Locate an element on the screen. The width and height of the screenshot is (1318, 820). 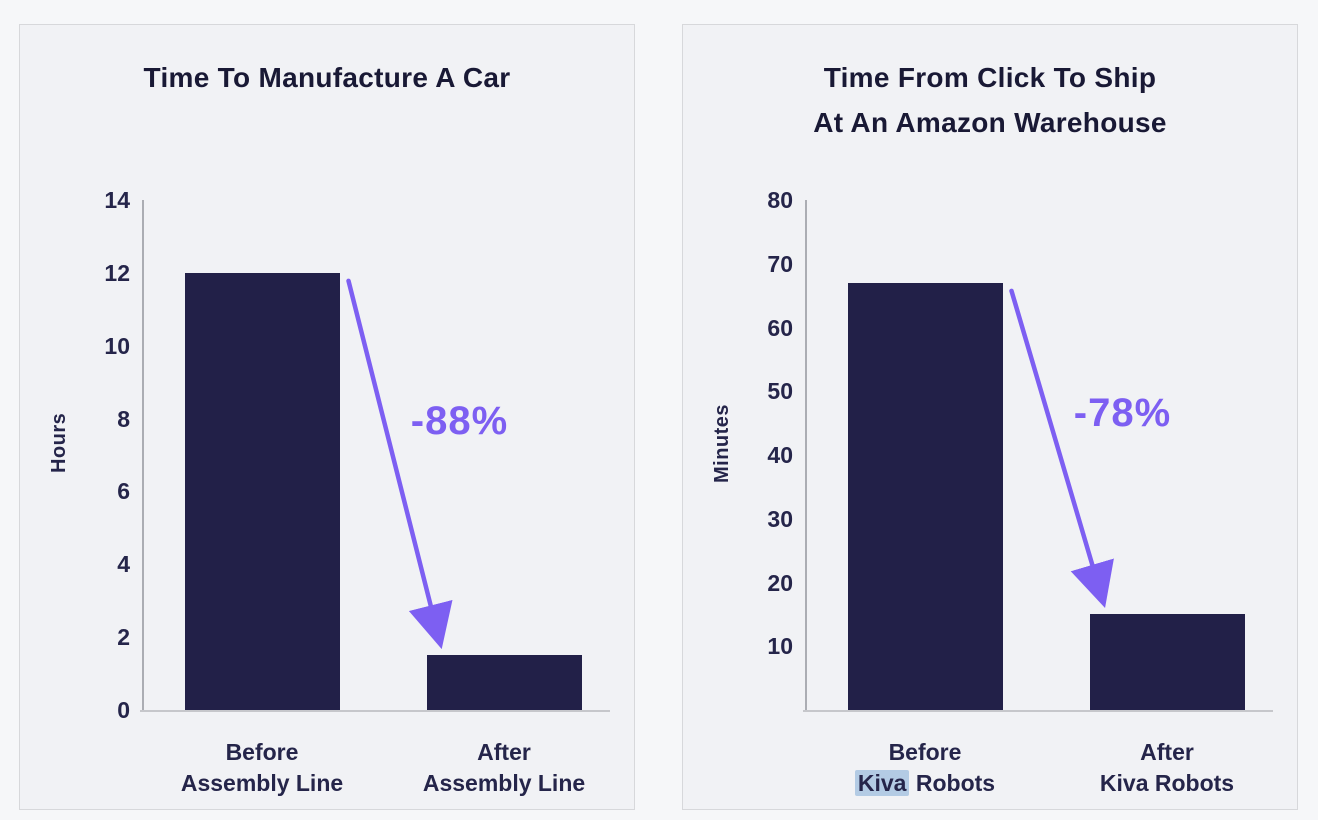
chart-title-line: At An Amazon Warehouse is located at coordinates (990, 122).